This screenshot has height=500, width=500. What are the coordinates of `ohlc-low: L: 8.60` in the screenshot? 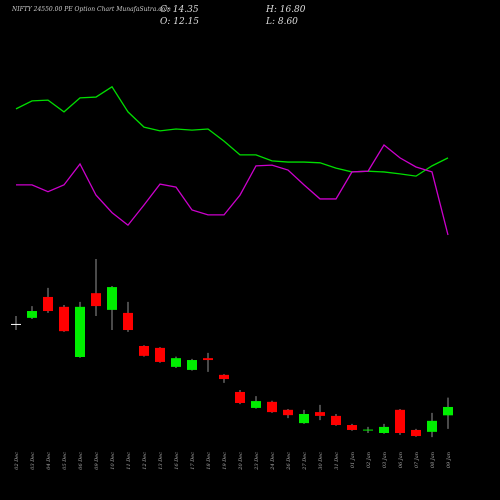 It's located at (281, 22).